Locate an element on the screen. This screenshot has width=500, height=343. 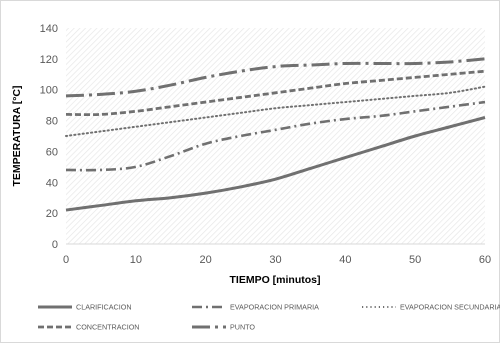
y-tick-label: 60 is located at coordinates (52, 152).